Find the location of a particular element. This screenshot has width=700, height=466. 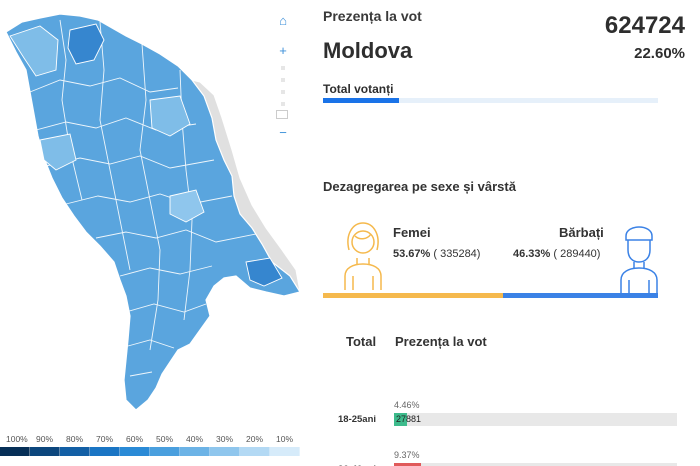

voter-count: 624724 is located at coordinates (644, 25).